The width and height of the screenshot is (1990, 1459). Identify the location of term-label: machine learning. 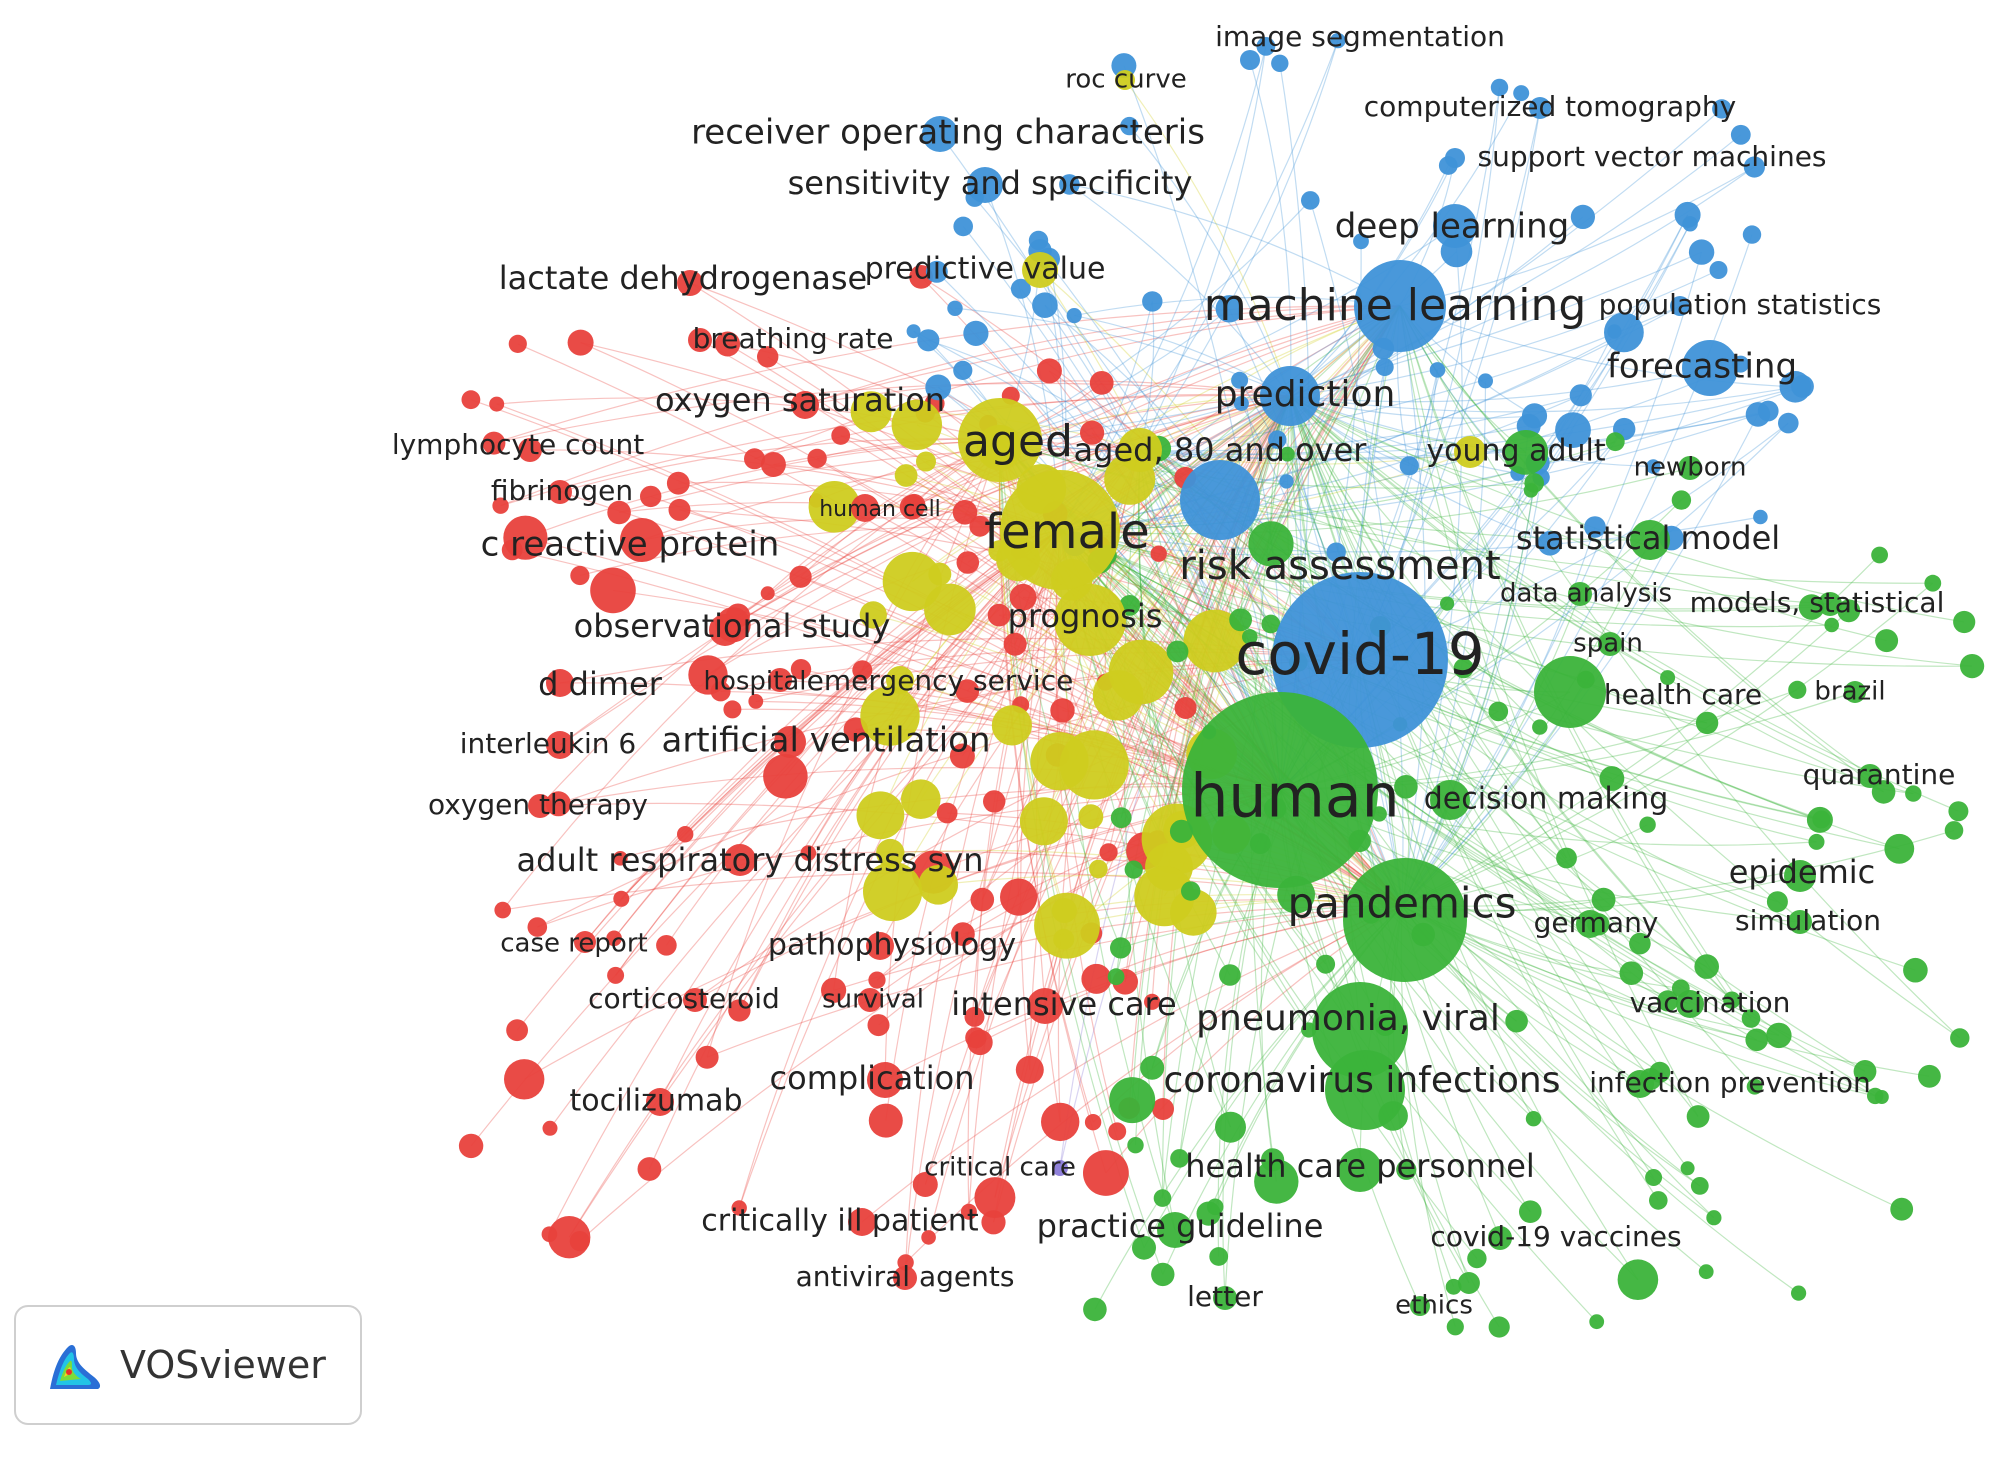
(1395, 305).